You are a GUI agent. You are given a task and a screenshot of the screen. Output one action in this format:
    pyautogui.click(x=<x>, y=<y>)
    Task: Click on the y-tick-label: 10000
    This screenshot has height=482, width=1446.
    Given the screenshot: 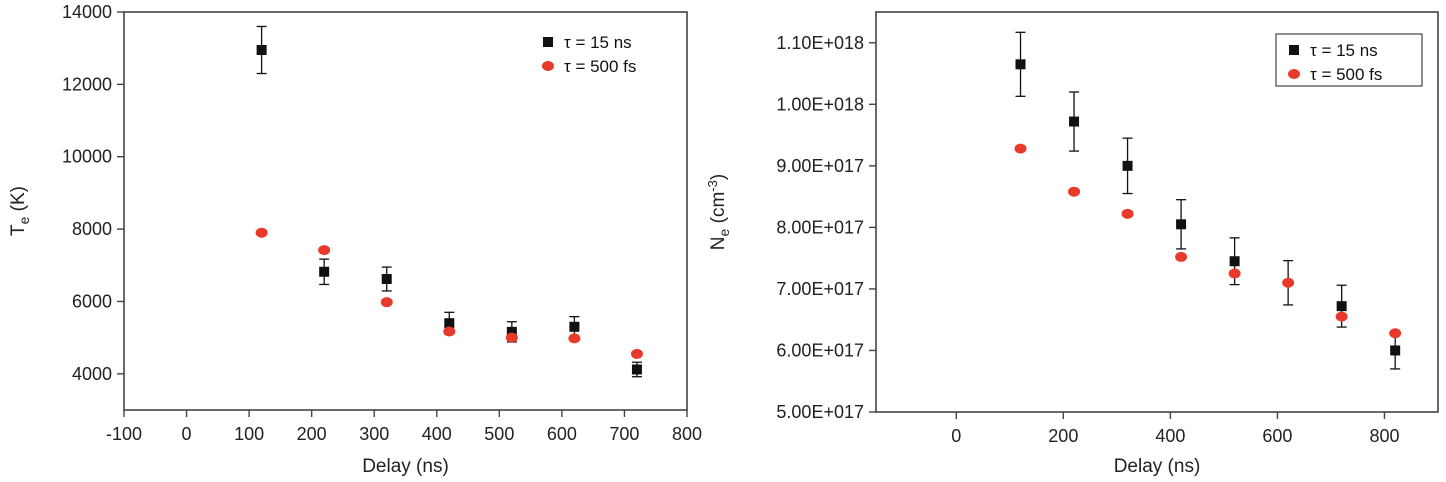 What is the action you would take?
    pyautogui.click(x=87, y=157)
    